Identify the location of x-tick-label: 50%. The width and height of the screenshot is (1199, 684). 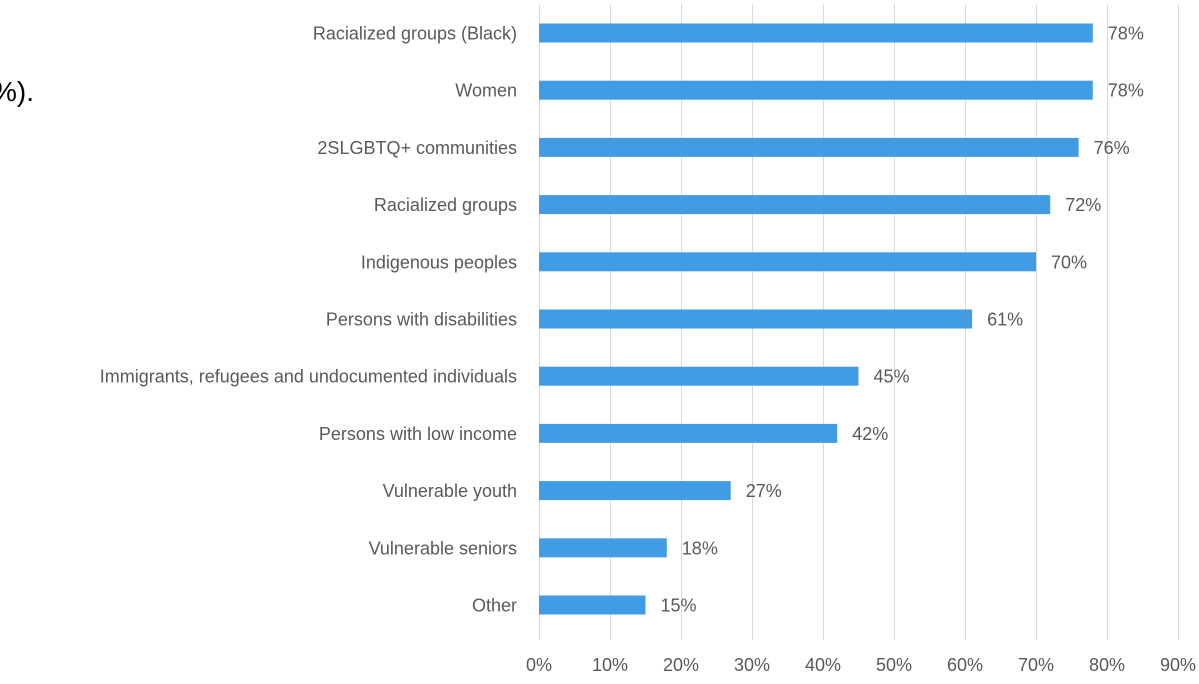
(894, 665).